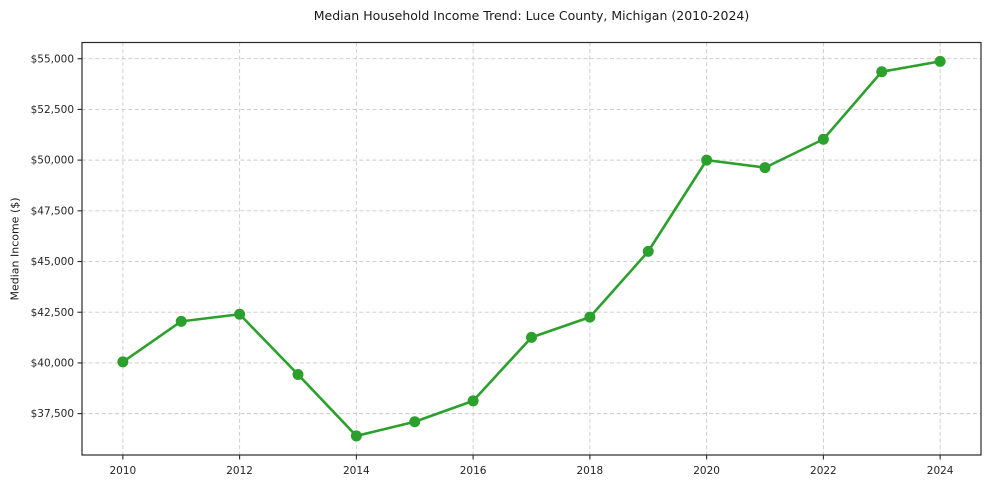  What do you see at coordinates (940, 471) in the screenshot?
I see `x-tick-label: 2024` at bounding box center [940, 471].